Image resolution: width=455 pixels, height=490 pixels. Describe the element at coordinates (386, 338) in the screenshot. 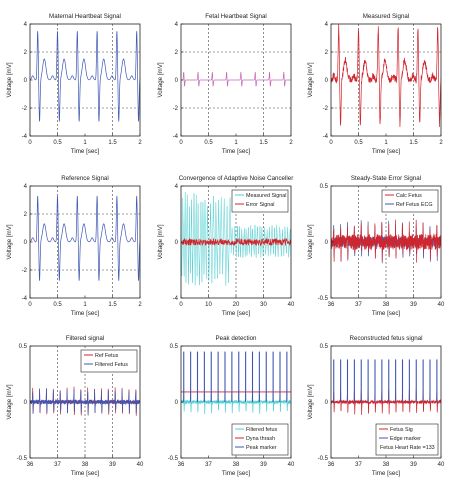

I see `chart-title: Reconstructed fetus signal` at that location.